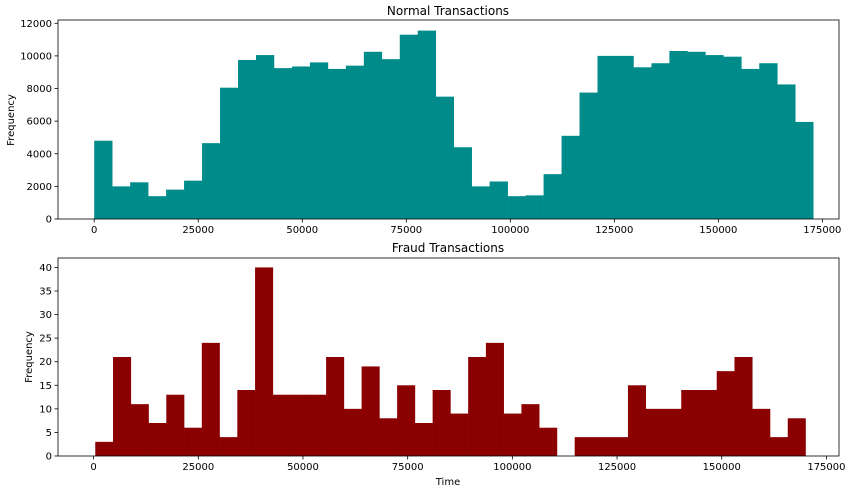 Image resolution: width=851 pixels, height=490 pixels. Describe the element at coordinates (468, 464) in the screenshot. I see `x-ticks: 0 25000 50000 75000 100000 125000 150000 175000` at that location.